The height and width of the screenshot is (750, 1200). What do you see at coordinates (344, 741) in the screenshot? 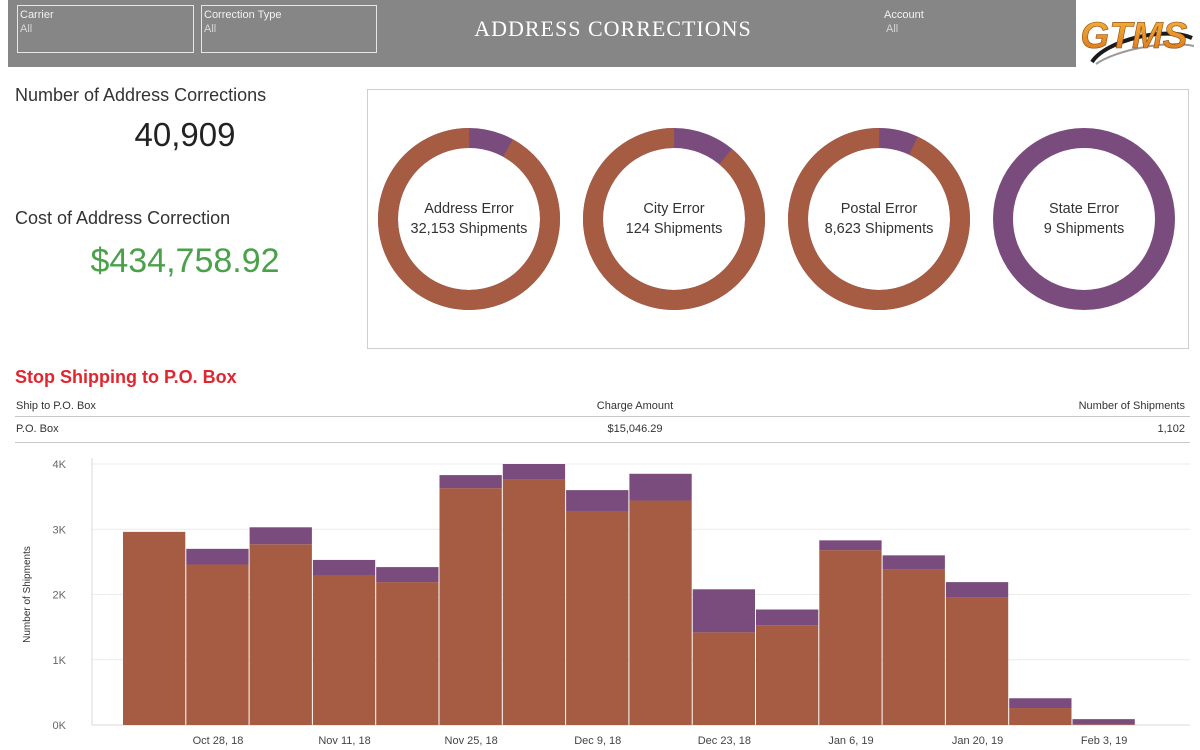
I see `x-tick-label: Nov 11, 18` at bounding box center [344, 741].